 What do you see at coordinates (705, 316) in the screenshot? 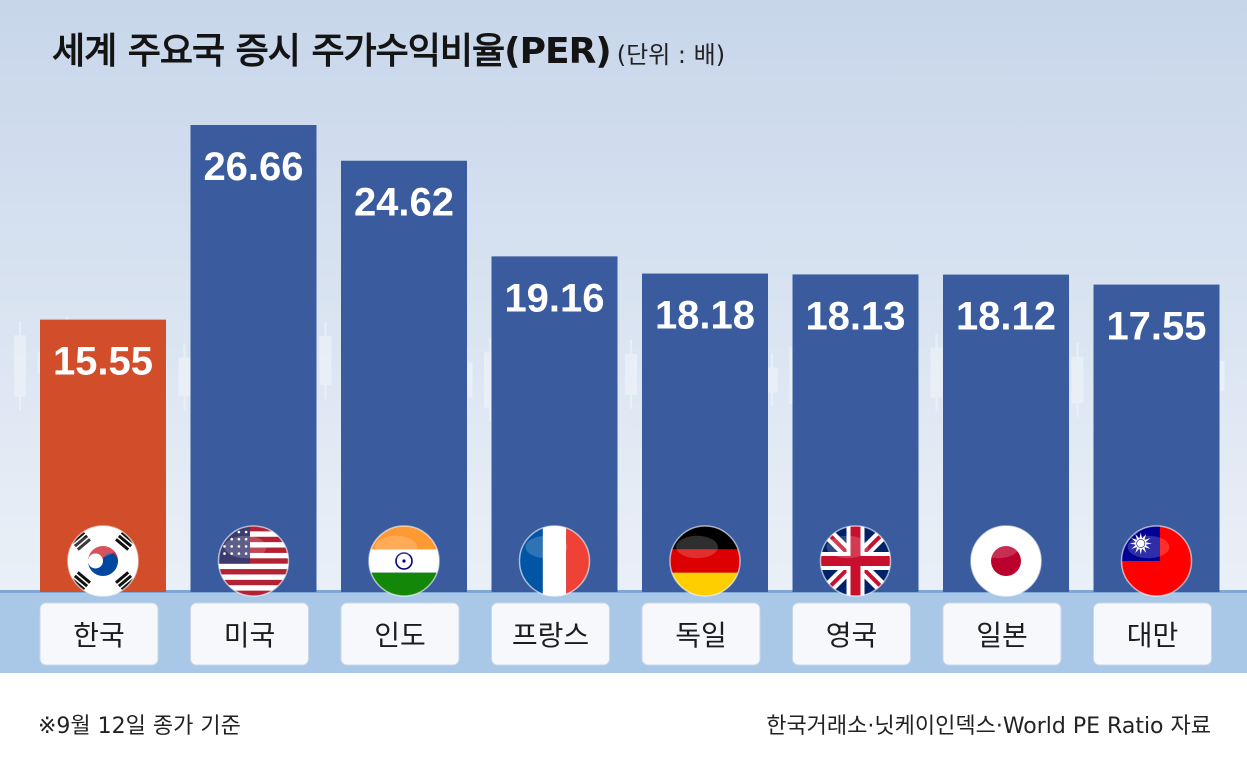
I see `value-label: 18.18` at bounding box center [705, 316].